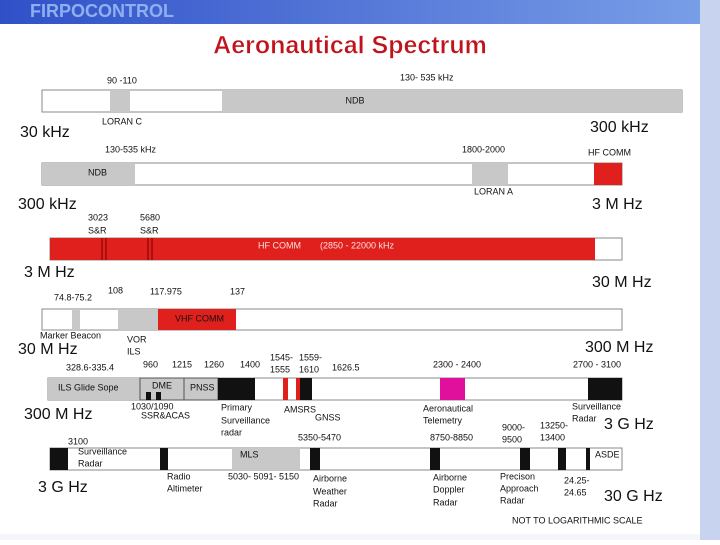 Image resolution: width=720 pixels, height=545 pixels. Describe the element at coordinates (360, 12) in the screenshot. I see `header-bar` at that location.